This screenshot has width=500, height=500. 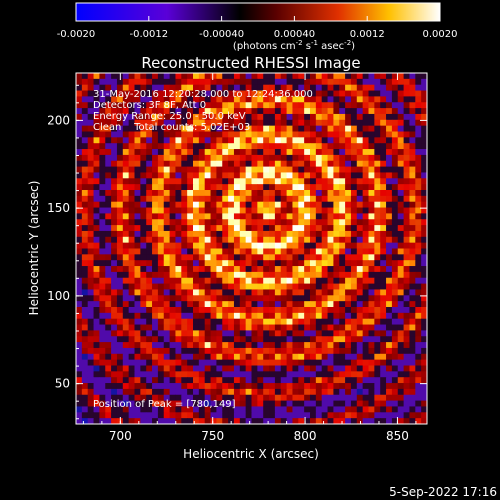 I want to click on y-tick-label: 50, so click(x=62, y=384).